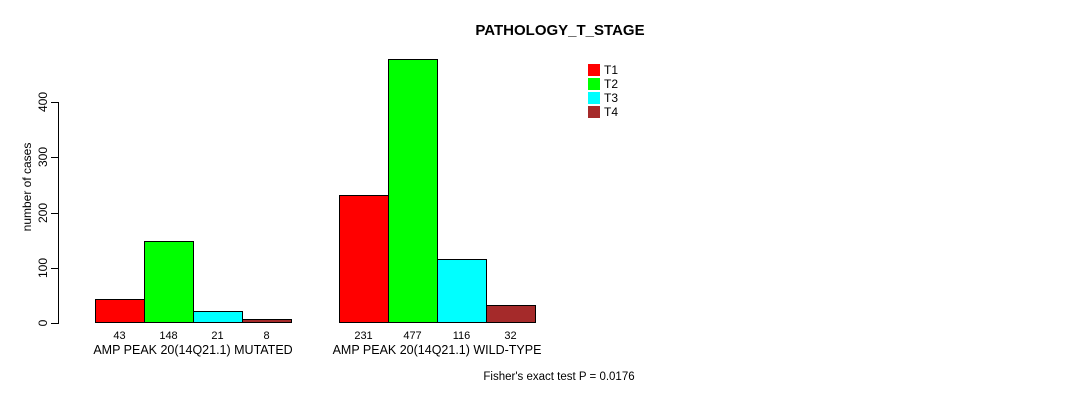 This screenshot has height=400, width=1090. What do you see at coordinates (511, 314) in the screenshot?
I see `bar-t4-group2` at bounding box center [511, 314].